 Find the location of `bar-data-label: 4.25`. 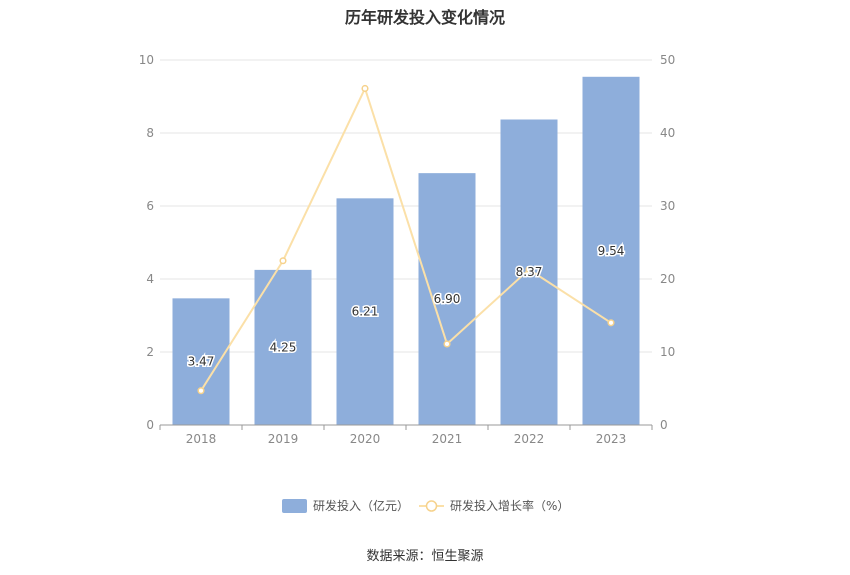

bar-data-label: 4.25 is located at coordinates (283, 347).